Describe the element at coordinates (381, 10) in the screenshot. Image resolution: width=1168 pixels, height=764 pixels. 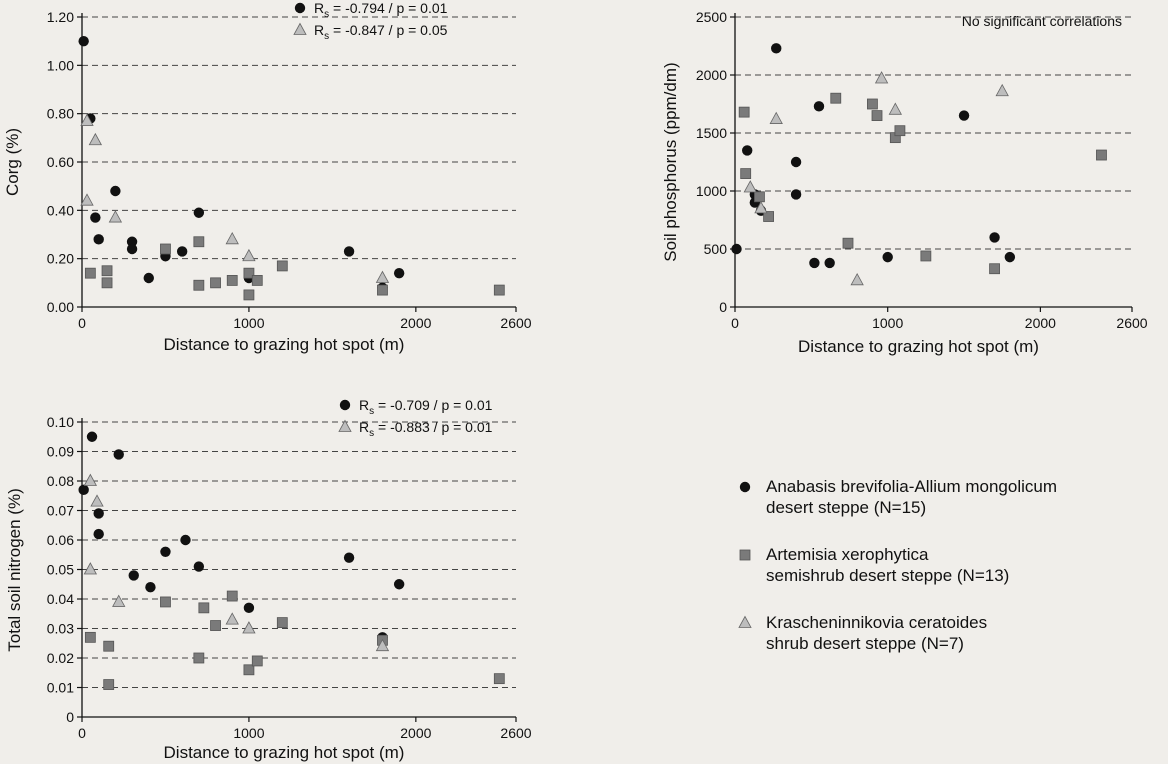
I see `annotation-text: Rs = -0.794 / p = 0.01` at that location.